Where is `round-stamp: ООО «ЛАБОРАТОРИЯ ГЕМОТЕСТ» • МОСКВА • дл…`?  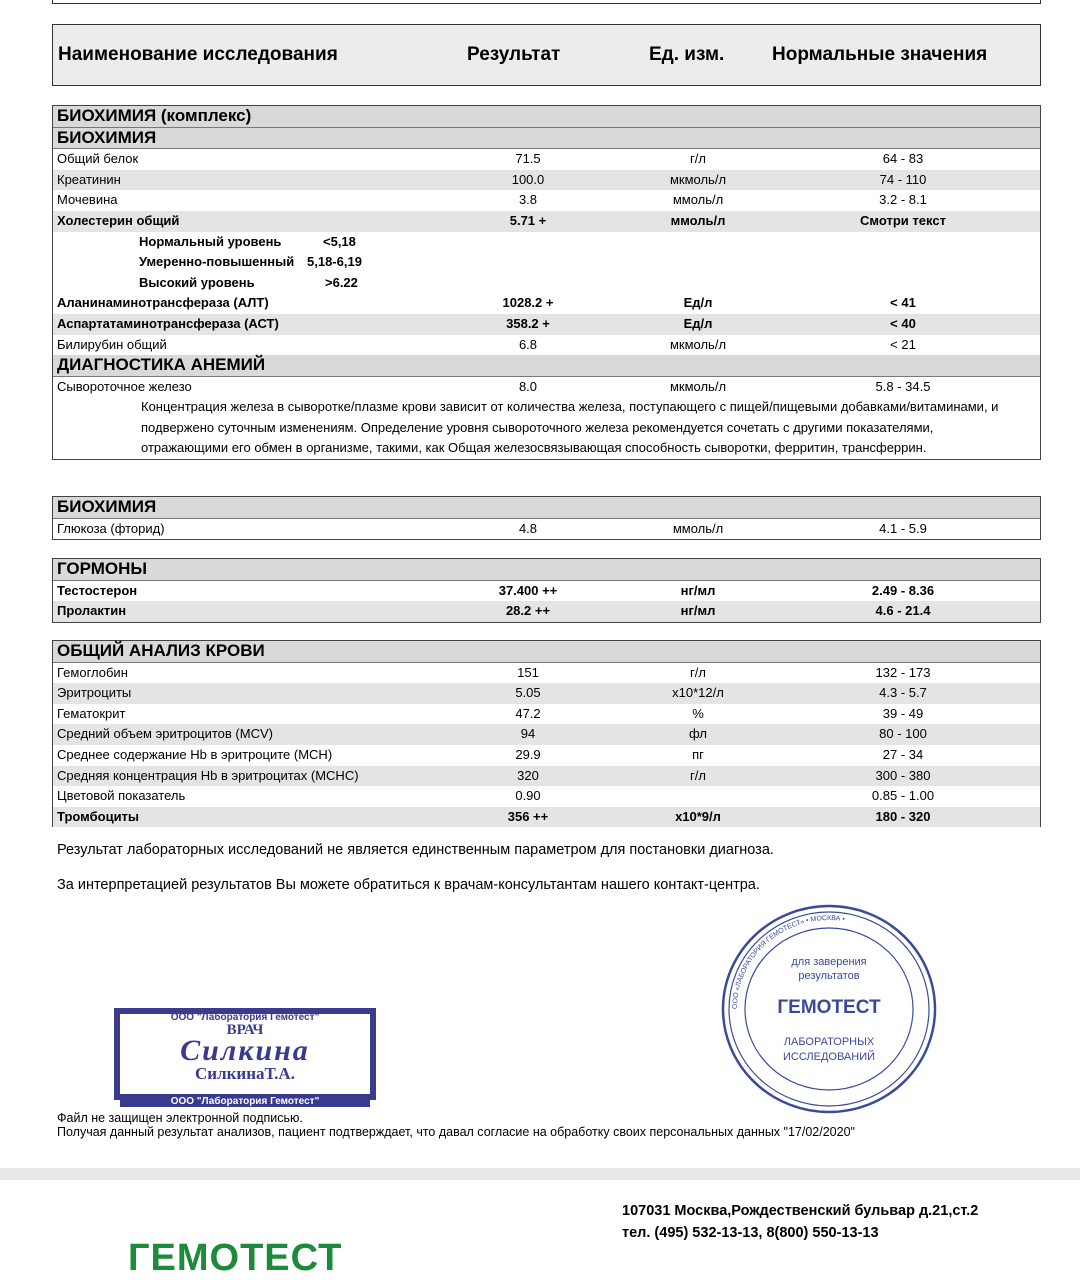 round-stamp: ООО «ЛАБОРАТОРИЯ ГЕМОТЕСТ» • МОСКВА • дл… is located at coordinates (829, 1009).